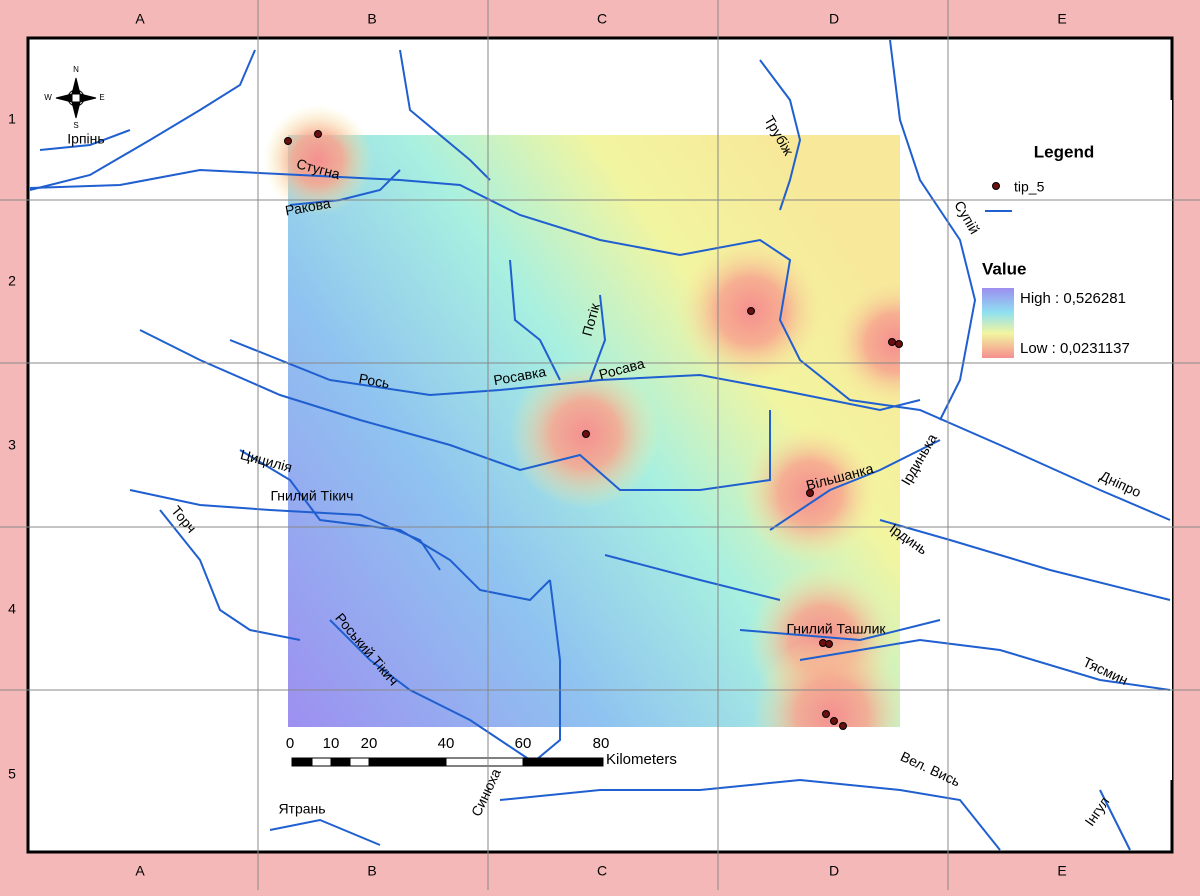 The width and height of the screenshot is (1200, 896). What do you see at coordinates (594, 777) in the screenshot?
I see `surface-mask` at bounding box center [594, 777].